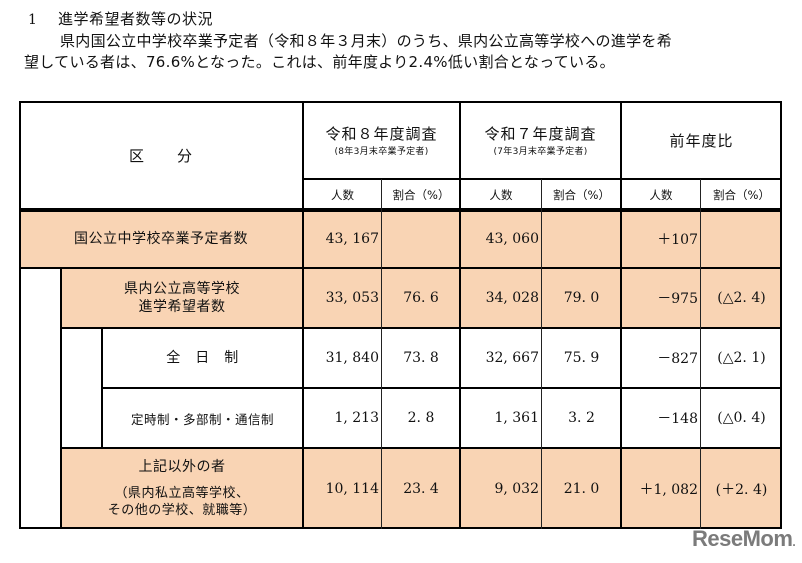 Image resolution: width=802 pixels, height=563 pixels. I want to click on subheader-yoy-count: 人数, so click(661, 194).